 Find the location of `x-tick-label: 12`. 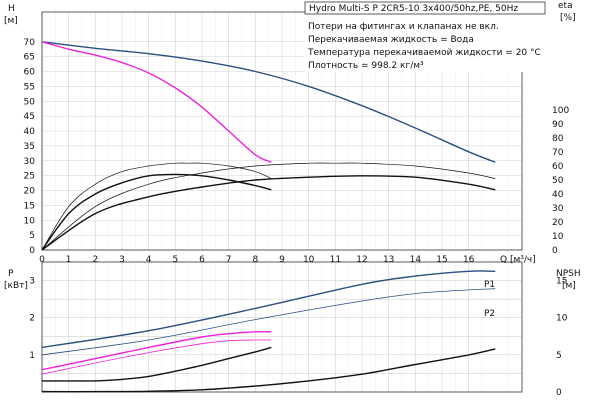

x-tick-label: 12 is located at coordinates (361, 260).